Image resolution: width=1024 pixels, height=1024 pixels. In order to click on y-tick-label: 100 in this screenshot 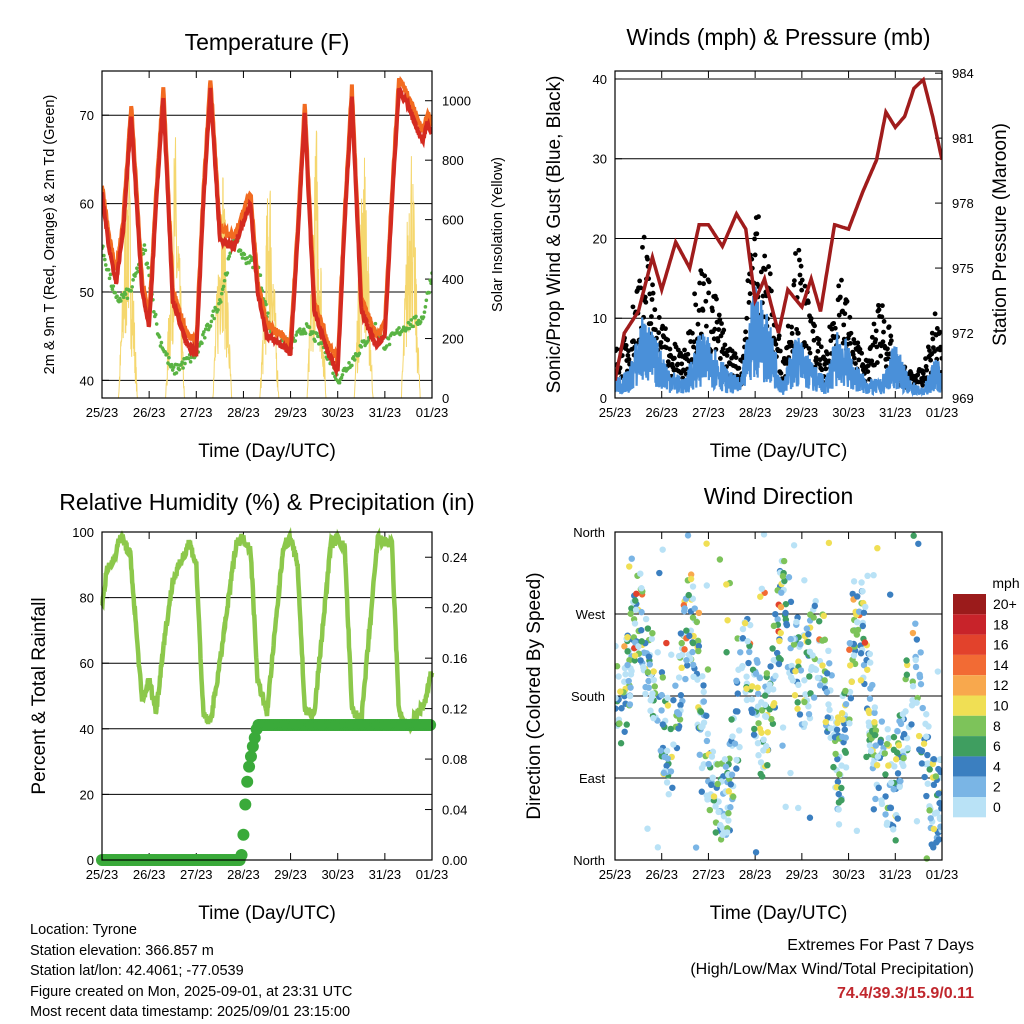, I will do `click(83, 532)`.